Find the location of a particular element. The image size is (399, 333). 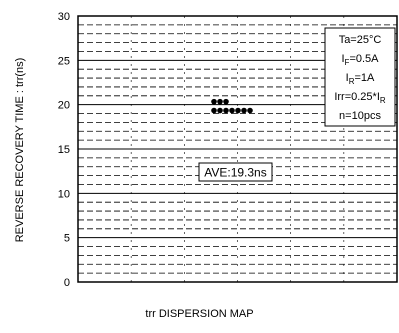

data-points is located at coordinates (232, 106).